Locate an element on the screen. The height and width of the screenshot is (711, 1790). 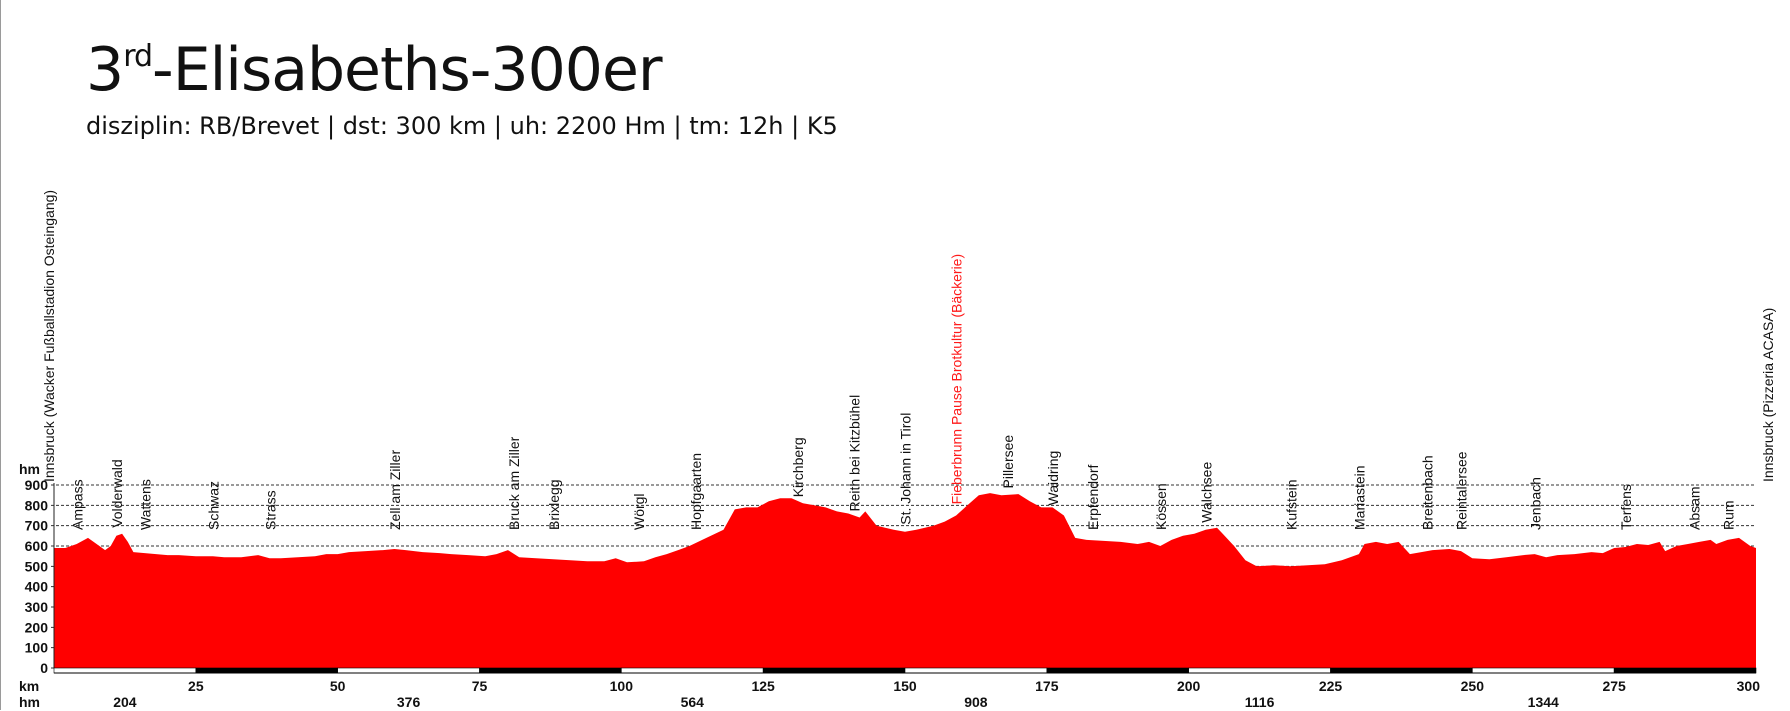
y-tick-label-0: 0 is located at coordinates (44, 668).